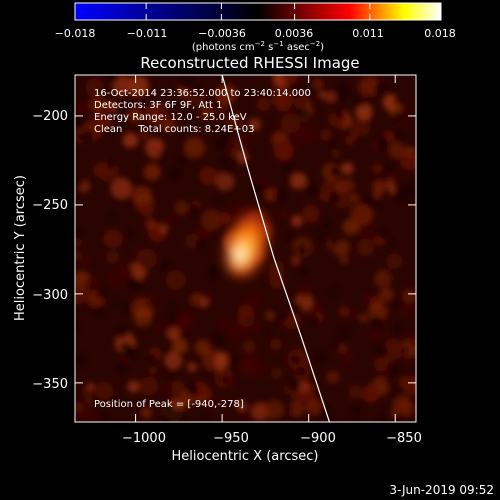 The height and width of the screenshot is (500, 500). I want to click on annotation-detectors: Detectors: 3F 6F 9F, Att 1, so click(158, 105).